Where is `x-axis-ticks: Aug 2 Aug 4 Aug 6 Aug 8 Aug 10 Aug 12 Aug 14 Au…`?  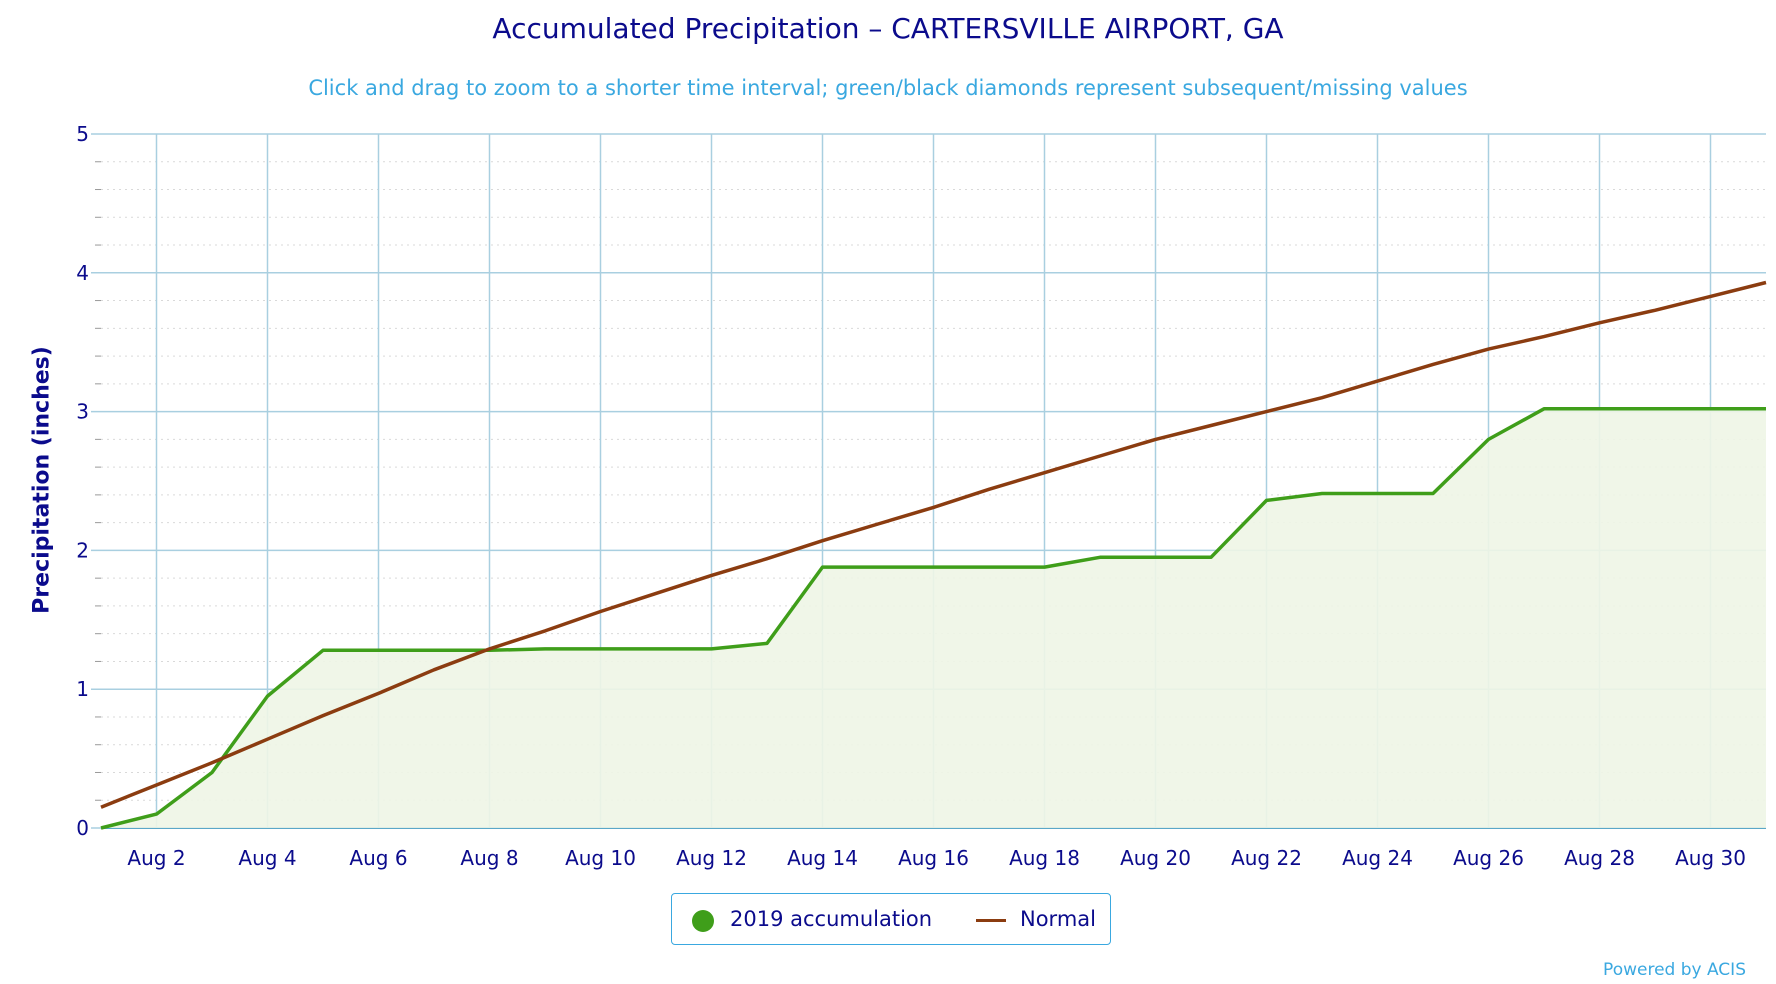 x-axis-ticks: Aug 2 Aug 4 Aug 6 Aug 8 Aug 10 Aug 12 Aug 14 Au… is located at coordinates (936, 858).